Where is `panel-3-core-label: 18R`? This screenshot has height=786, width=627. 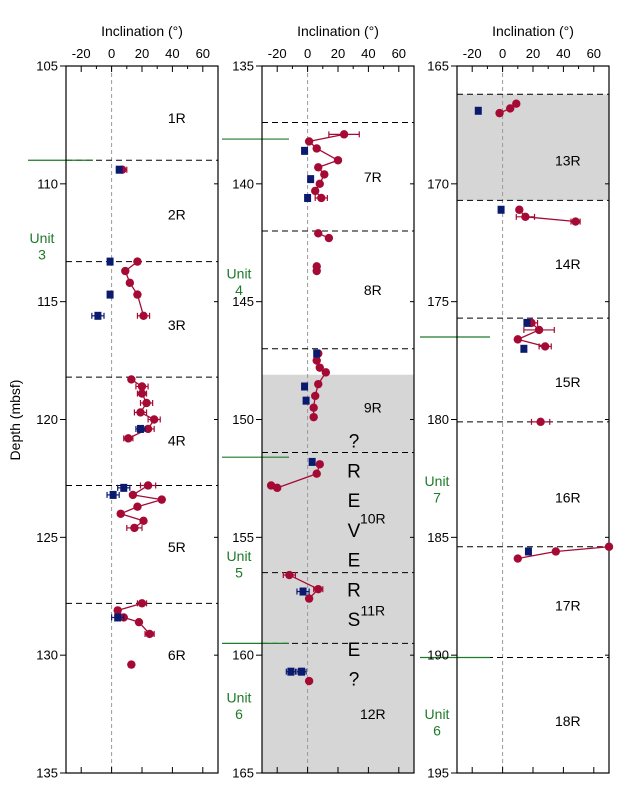
panel-3-core-label: 18R is located at coordinates (568, 721).